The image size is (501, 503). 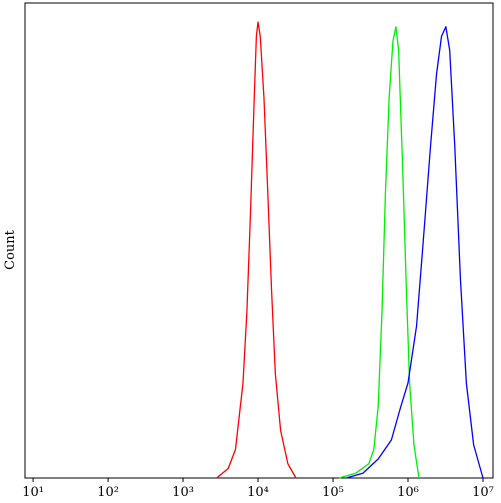 What do you see at coordinates (33, 492) in the screenshot?
I see `x-tick-label: 10¹` at bounding box center [33, 492].